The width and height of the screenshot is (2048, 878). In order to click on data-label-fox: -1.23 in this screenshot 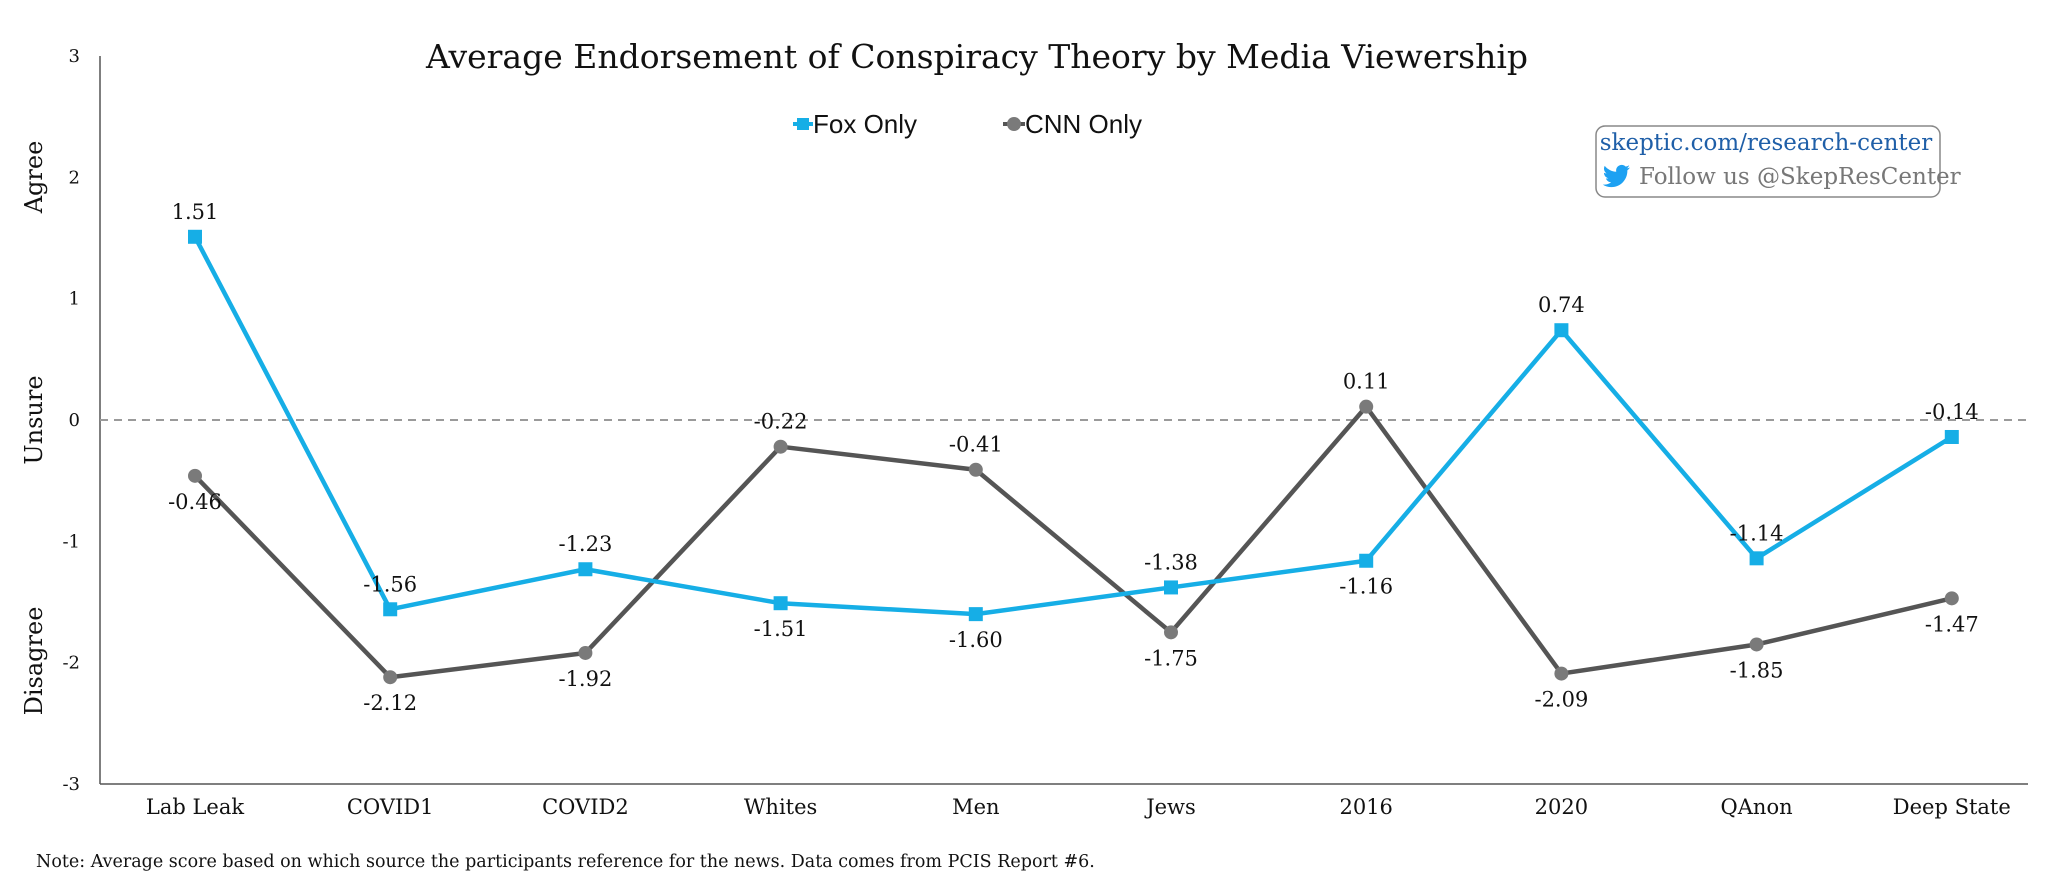, I will do `click(585, 544)`.